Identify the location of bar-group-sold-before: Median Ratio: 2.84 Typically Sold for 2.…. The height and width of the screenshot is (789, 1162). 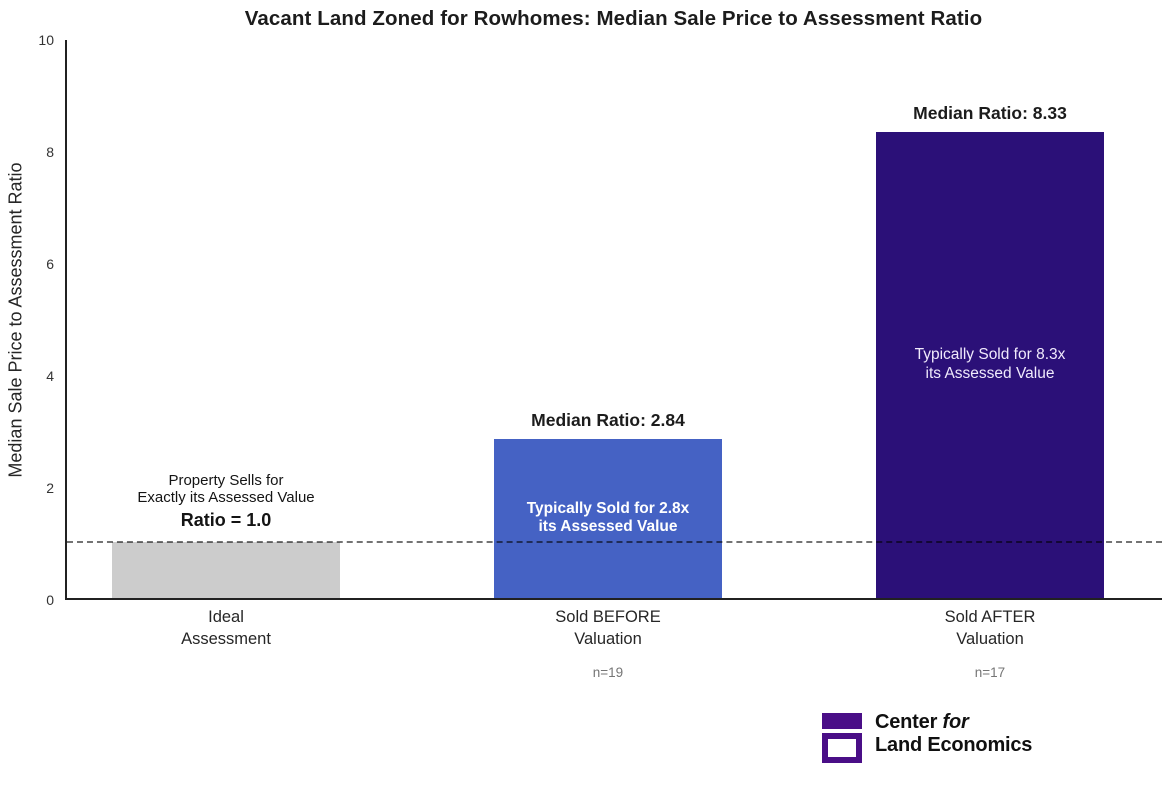
(608, 319).